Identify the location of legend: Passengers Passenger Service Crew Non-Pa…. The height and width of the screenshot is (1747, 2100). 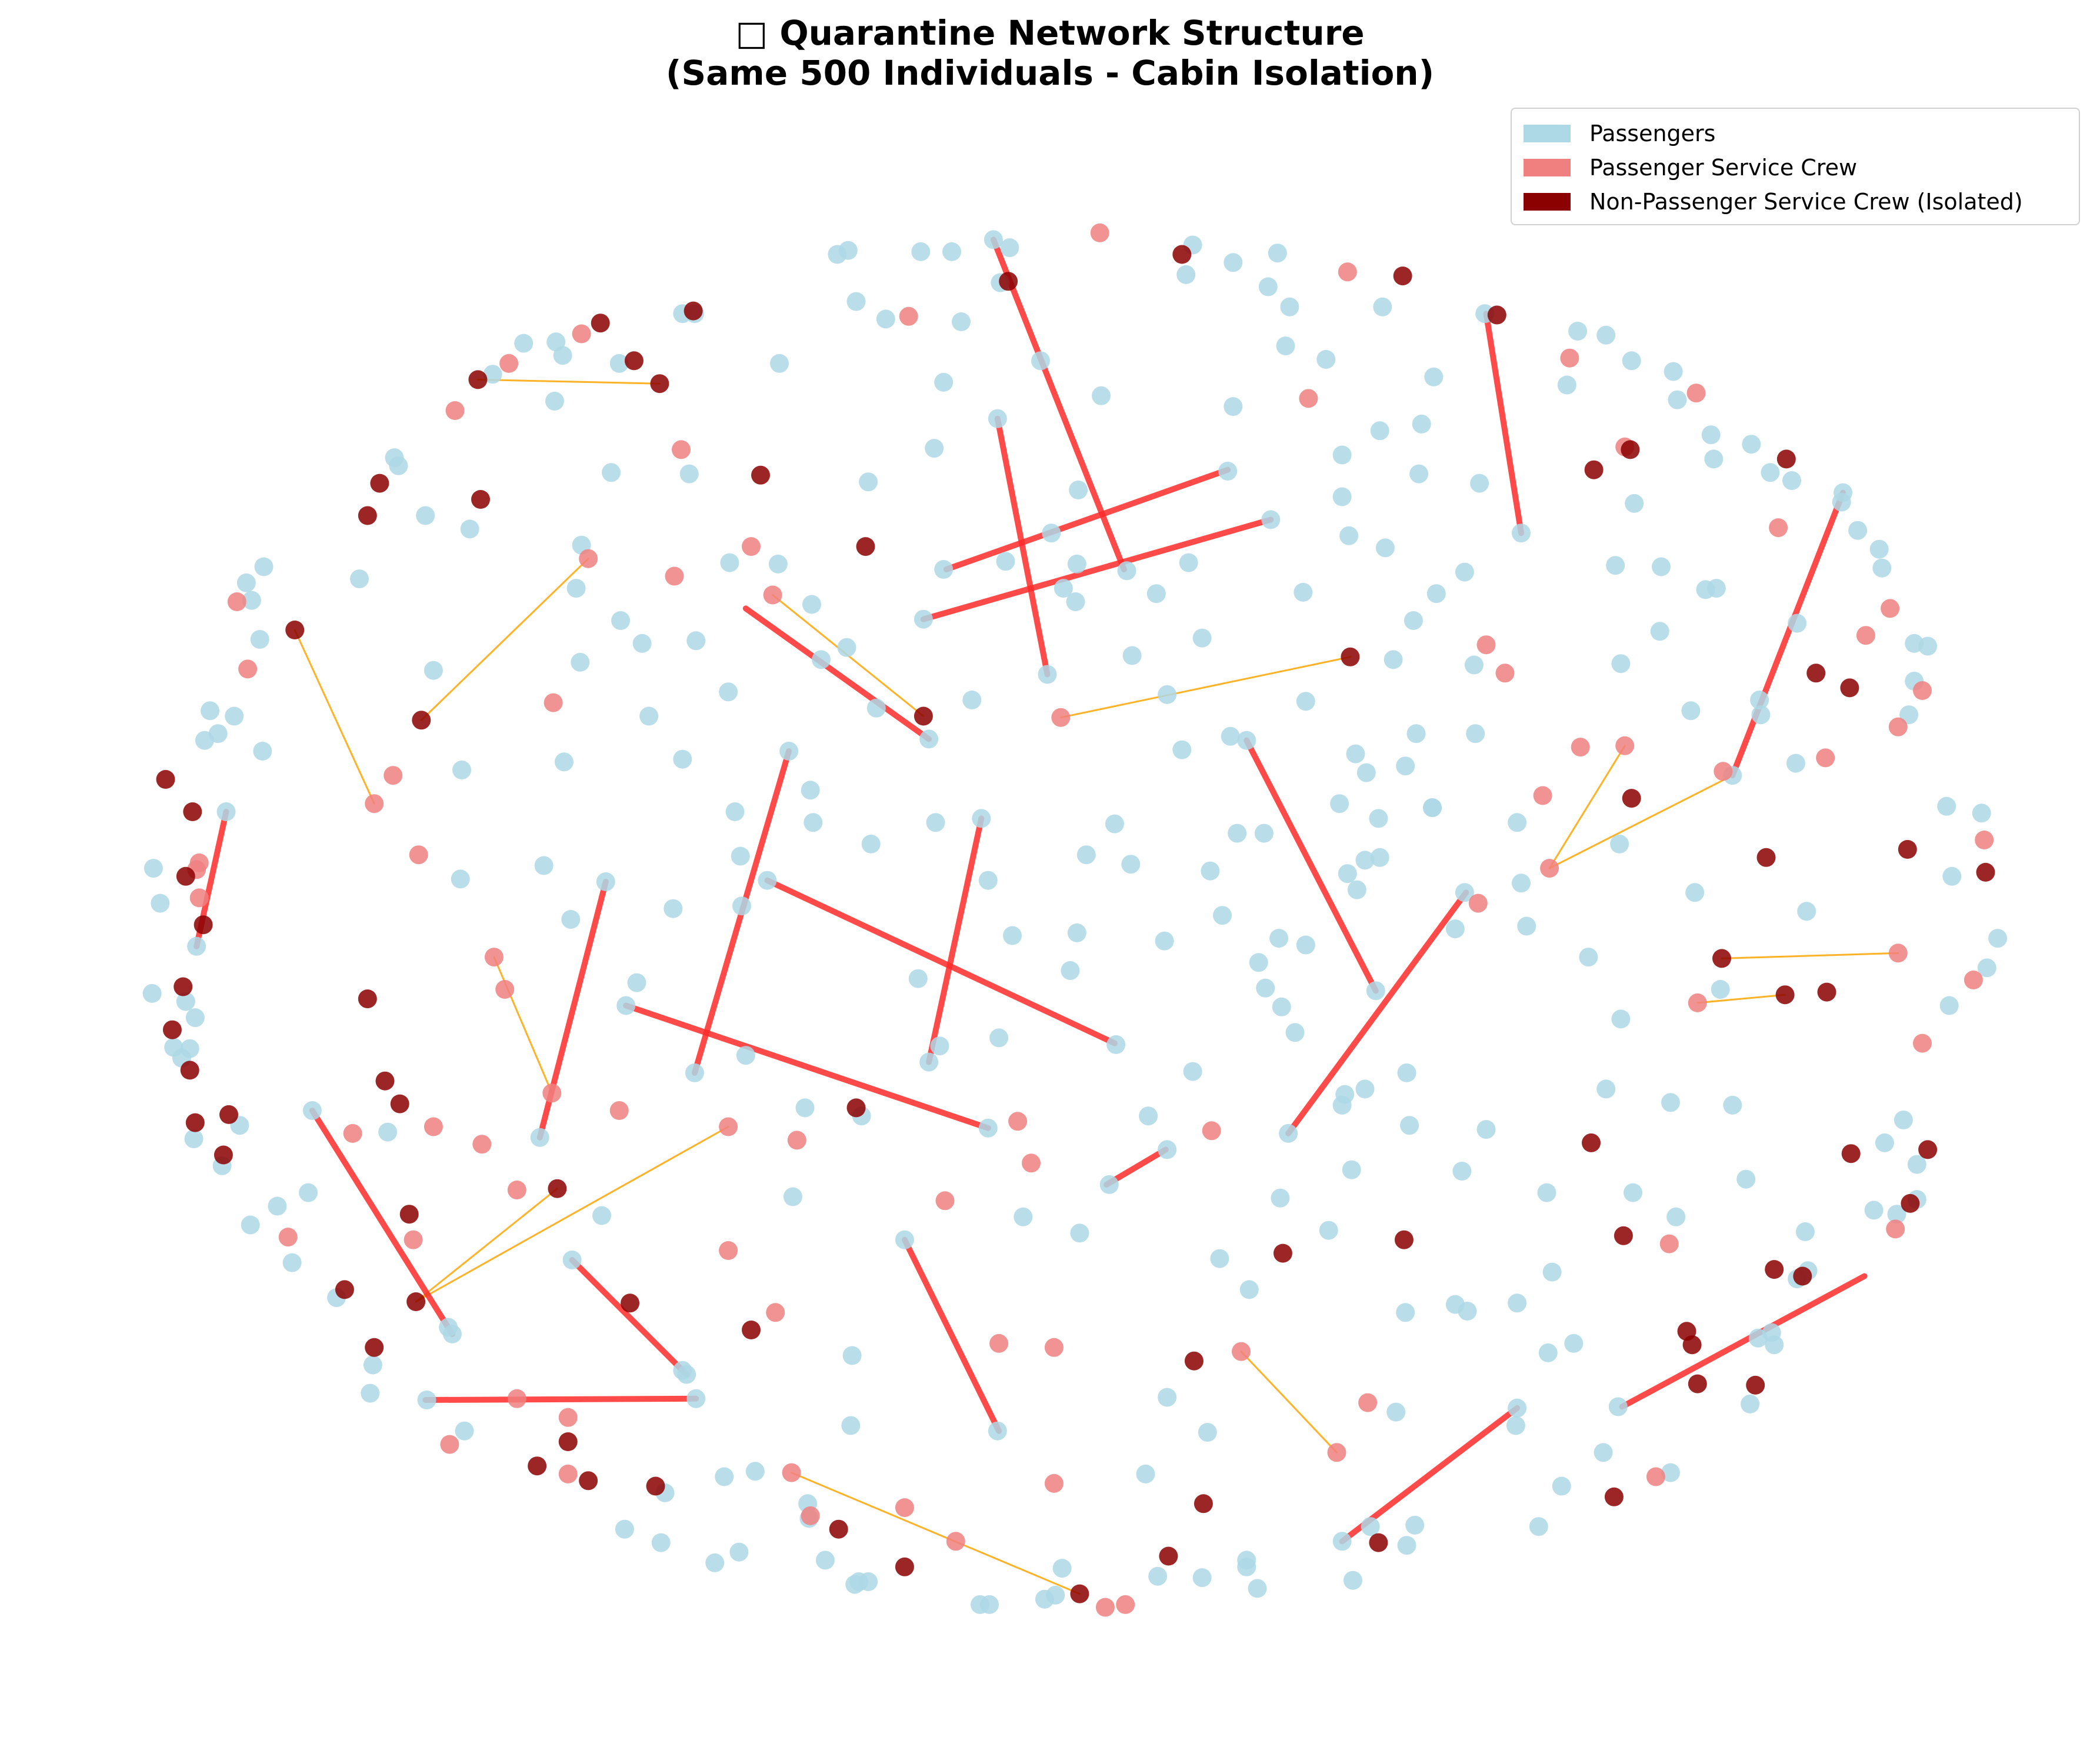
(1795, 166).